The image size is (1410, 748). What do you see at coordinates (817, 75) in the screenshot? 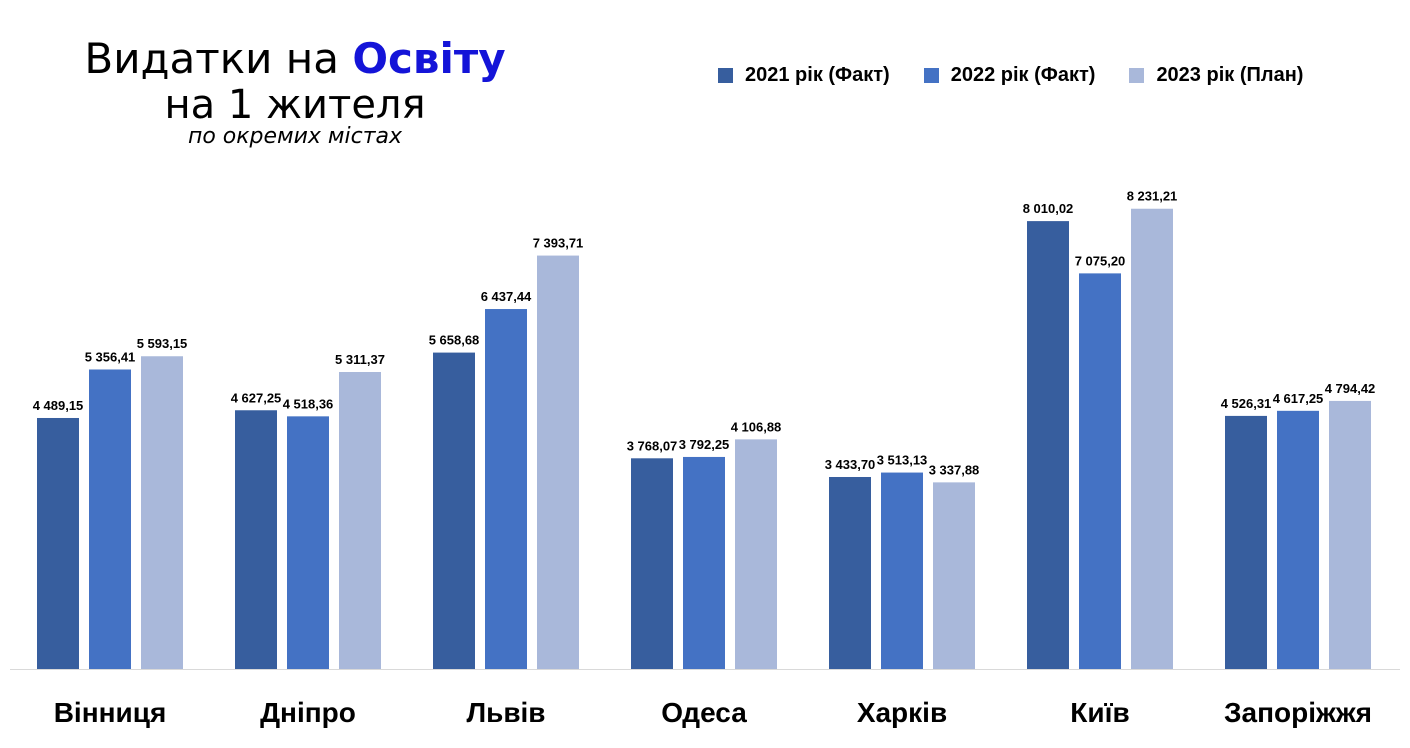
I see `legend-label: 2021 рік (Факт)` at bounding box center [817, 75].